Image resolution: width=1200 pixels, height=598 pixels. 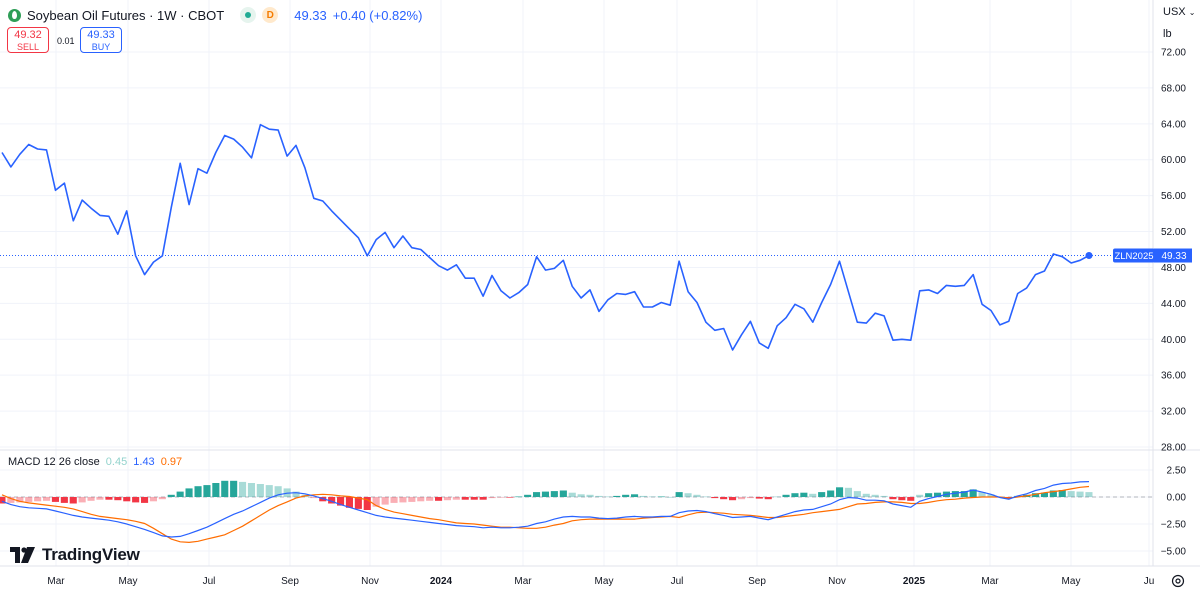 What do you see at coordinates (101, 40) in the screenshot?
I see `buy-button: 49.33 BUY` at bounding box center [101, 40].